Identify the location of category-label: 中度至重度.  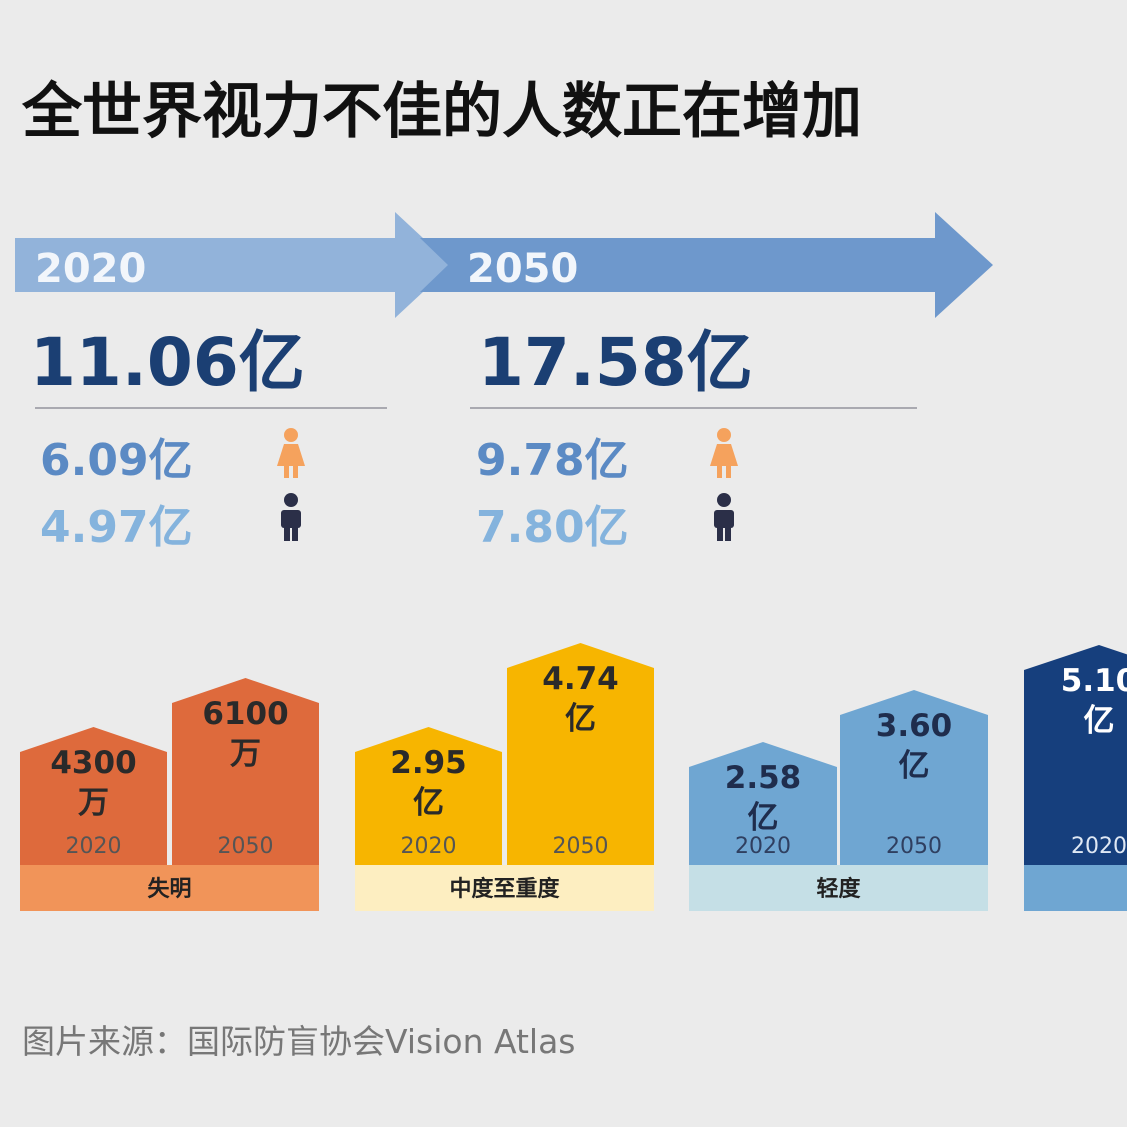
(504, 889).